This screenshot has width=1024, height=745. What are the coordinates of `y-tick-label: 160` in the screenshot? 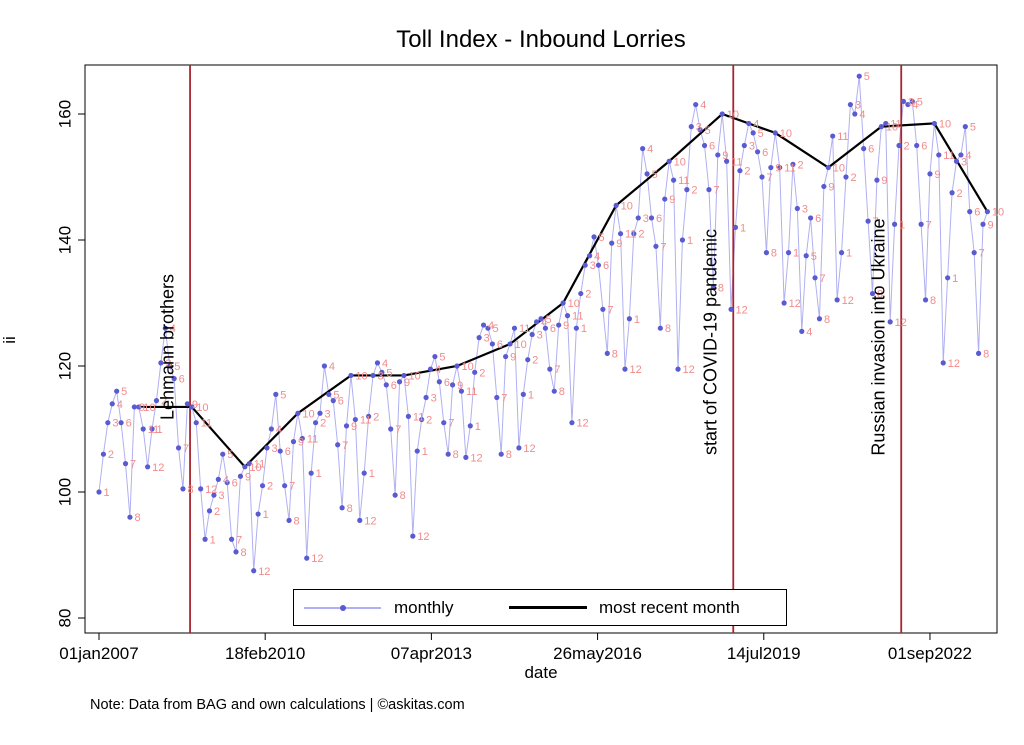 It's located at (65, 114).